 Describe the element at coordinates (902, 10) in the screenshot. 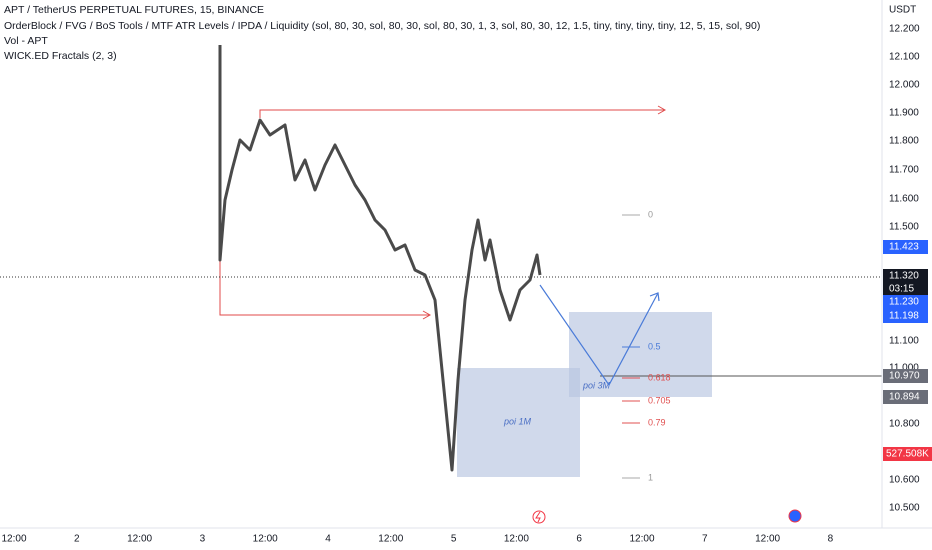

I see `axis-unit: USDT` at that location.